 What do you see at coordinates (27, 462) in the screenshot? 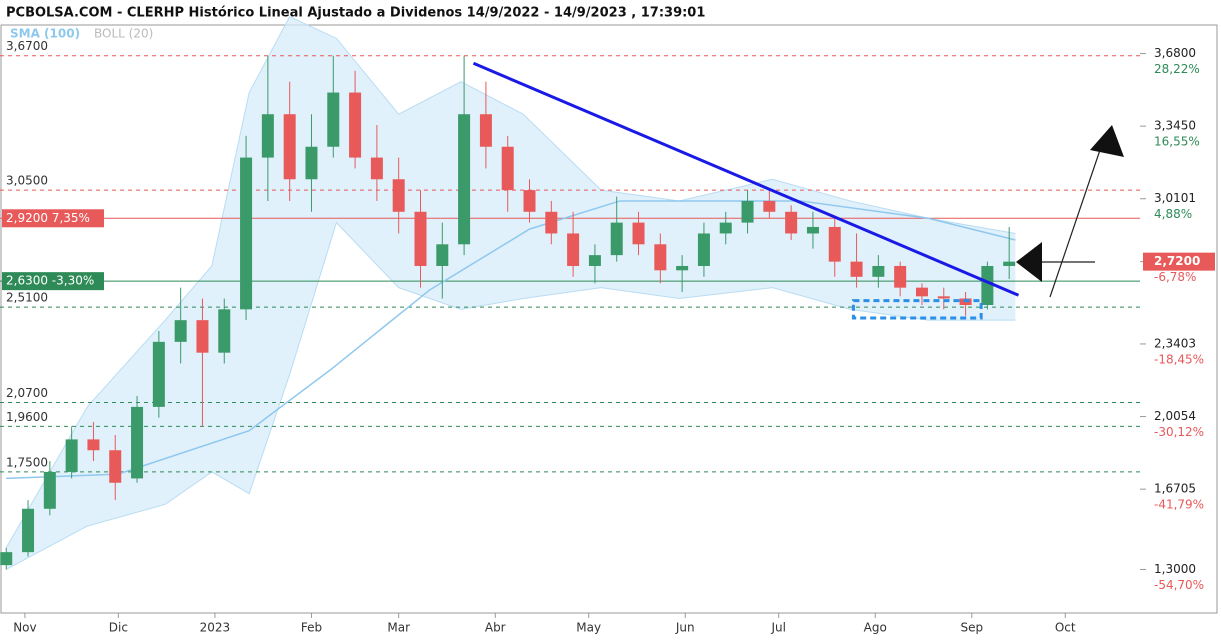
I see `level-label: 1,7500` at bounding box center [27, 462].